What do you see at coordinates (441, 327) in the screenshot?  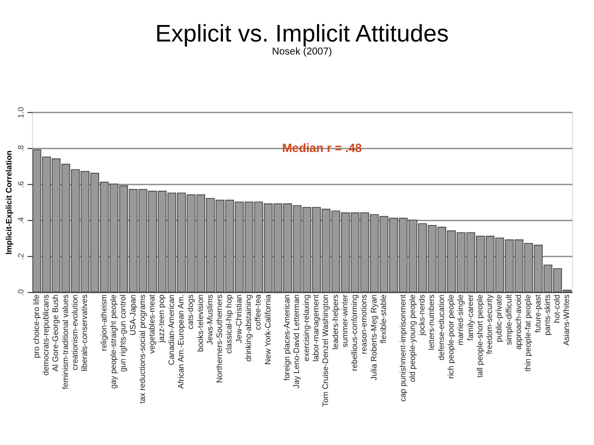 I see `x-tick-label: defense-education` at bounding box center [441, 327].